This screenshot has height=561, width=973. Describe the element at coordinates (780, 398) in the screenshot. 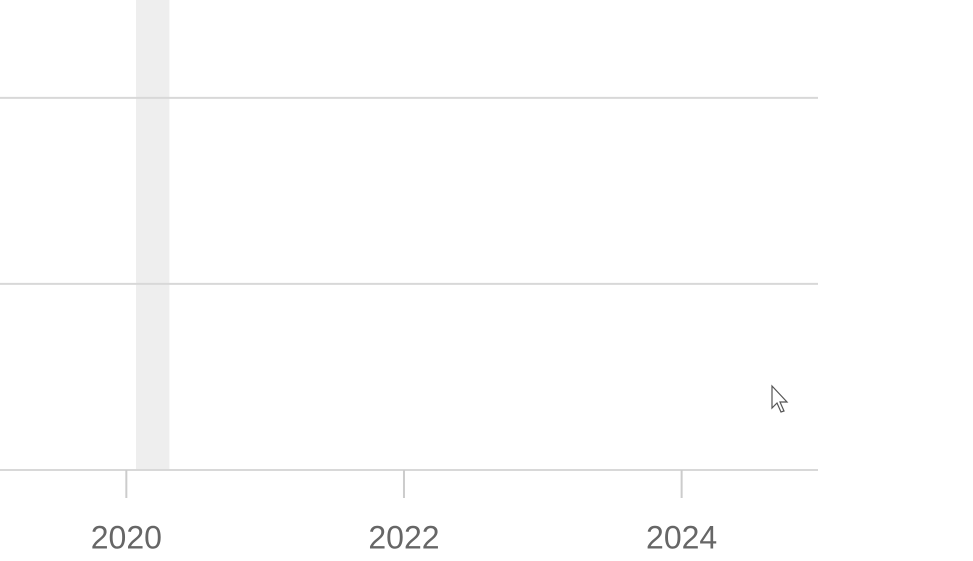

I see `mouse-cursor` at that location.